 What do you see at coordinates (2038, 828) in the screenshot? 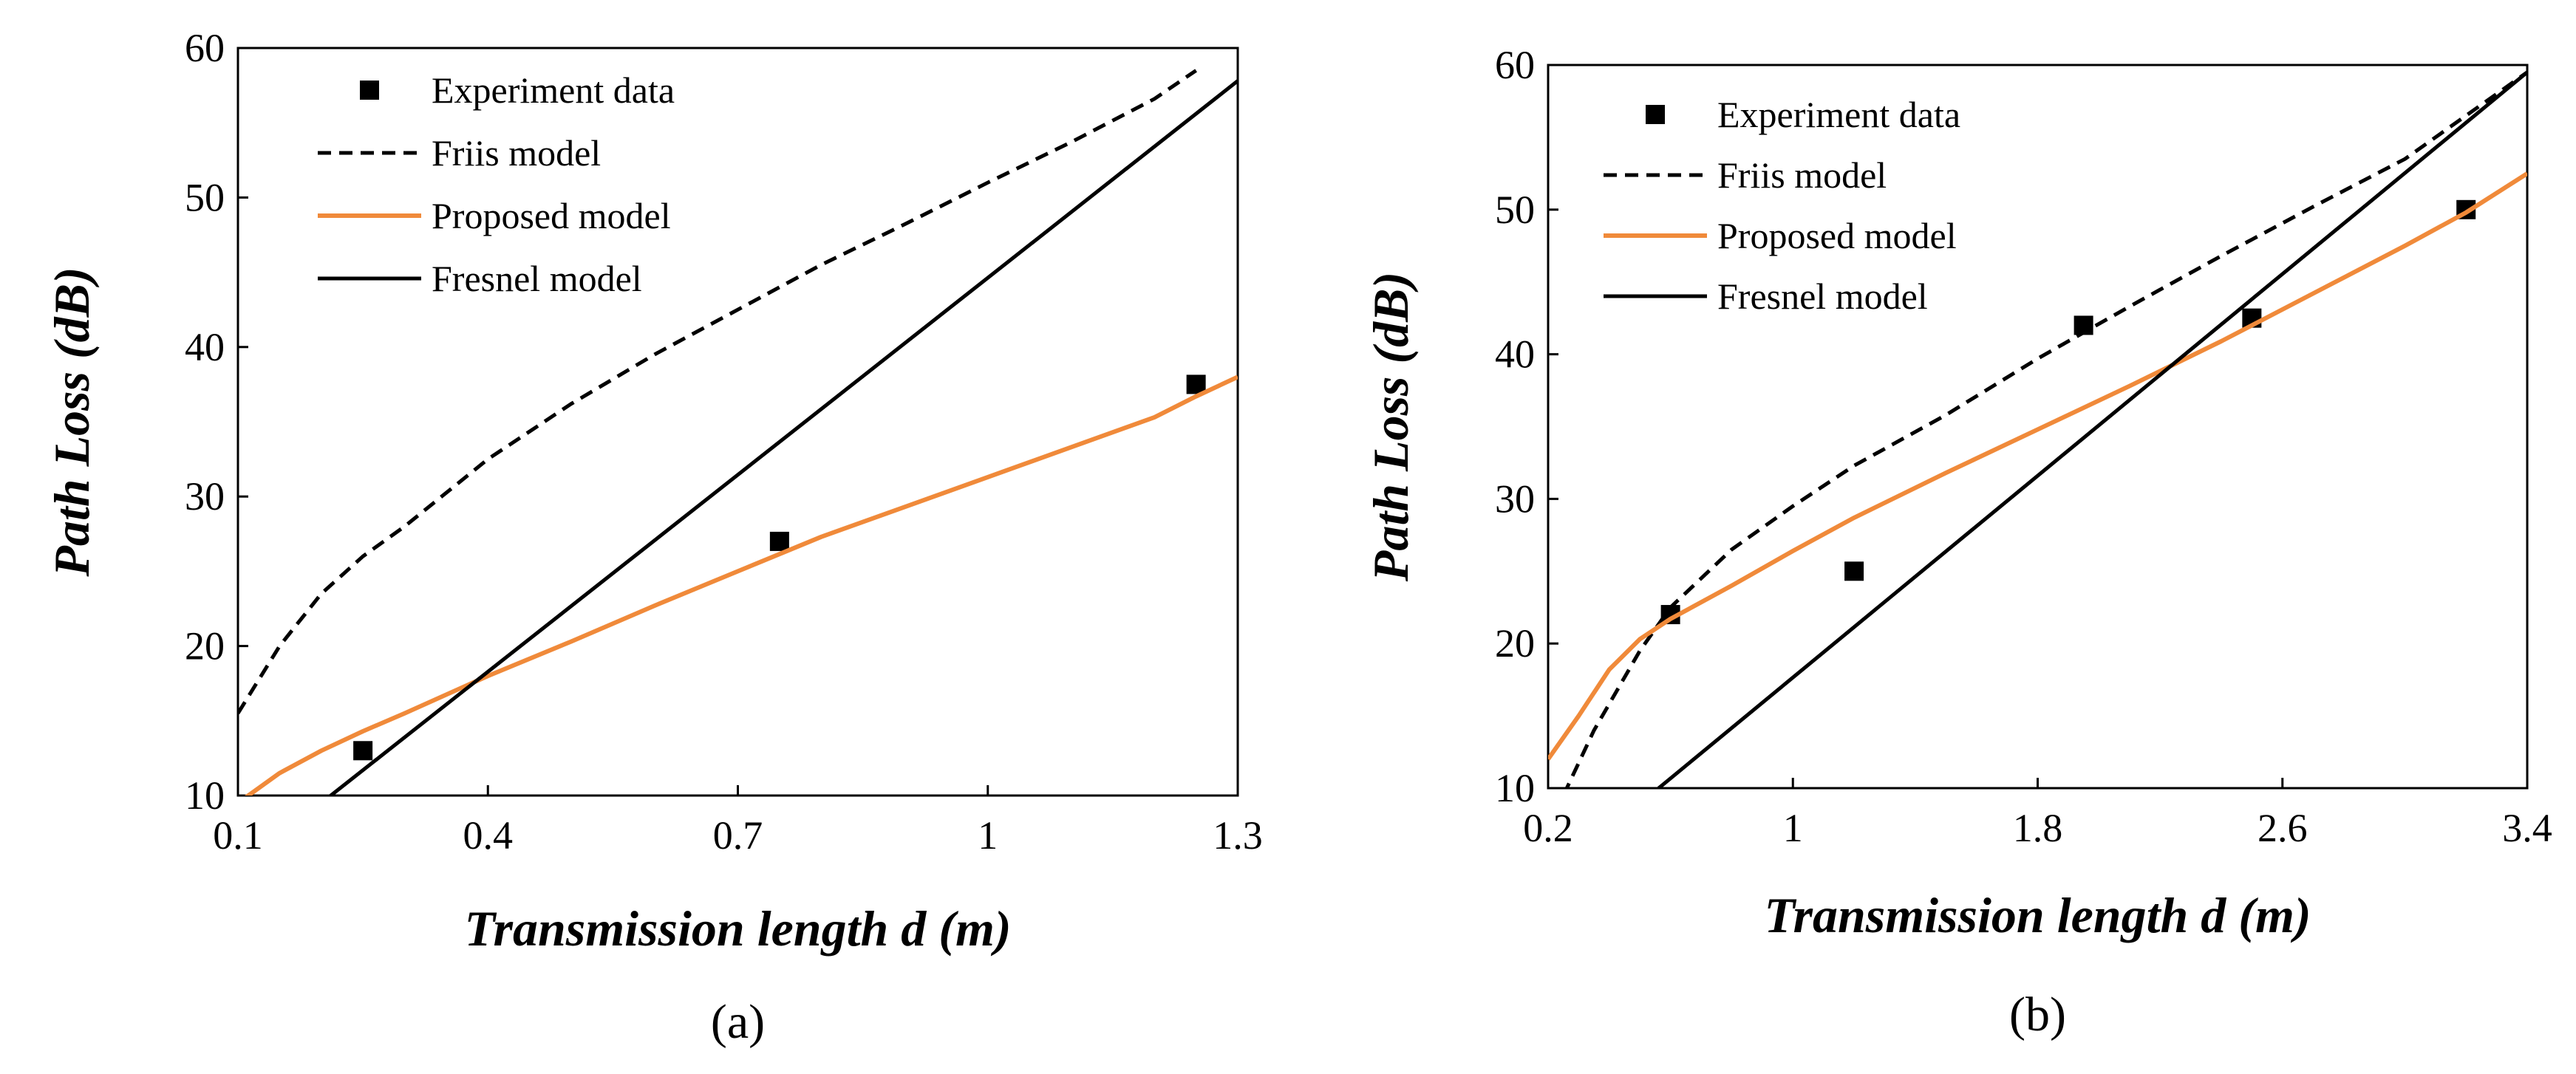
I see `x-tick-label: 1.8` at bounding box center [2038, 828].